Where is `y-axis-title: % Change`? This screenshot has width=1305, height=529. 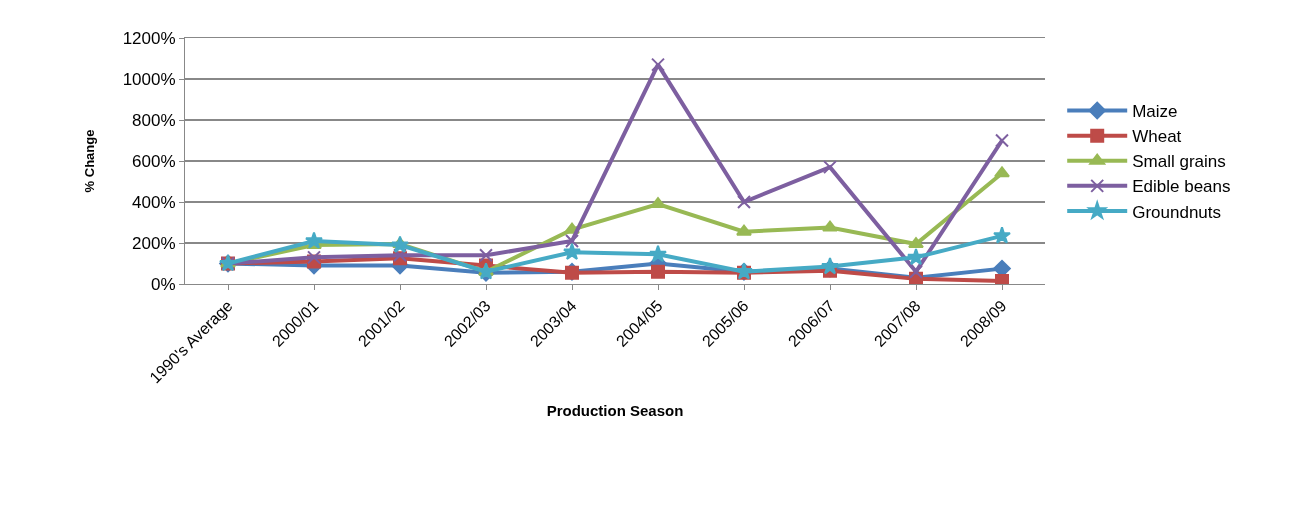 y-axis-title: % Change is located at coordinates (89, 161).